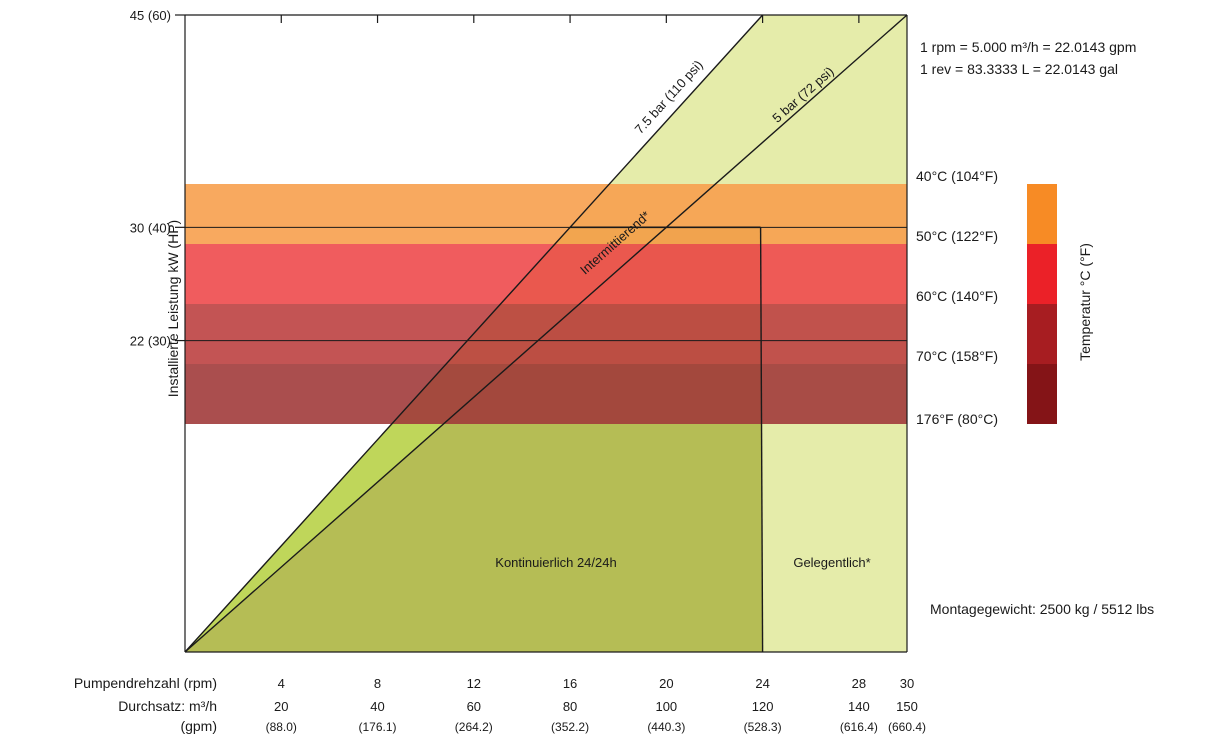 The image size is (1231, 740). I want to click on y-tick-label: 30 (40), so click(150, 227).